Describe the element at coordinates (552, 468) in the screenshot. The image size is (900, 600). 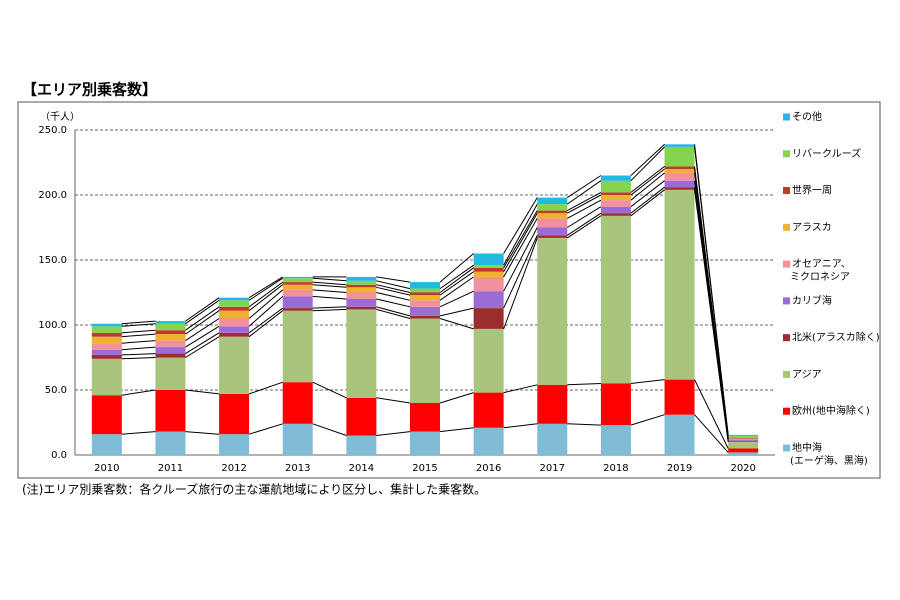
I see `x-tick-label: 2017` at that location.